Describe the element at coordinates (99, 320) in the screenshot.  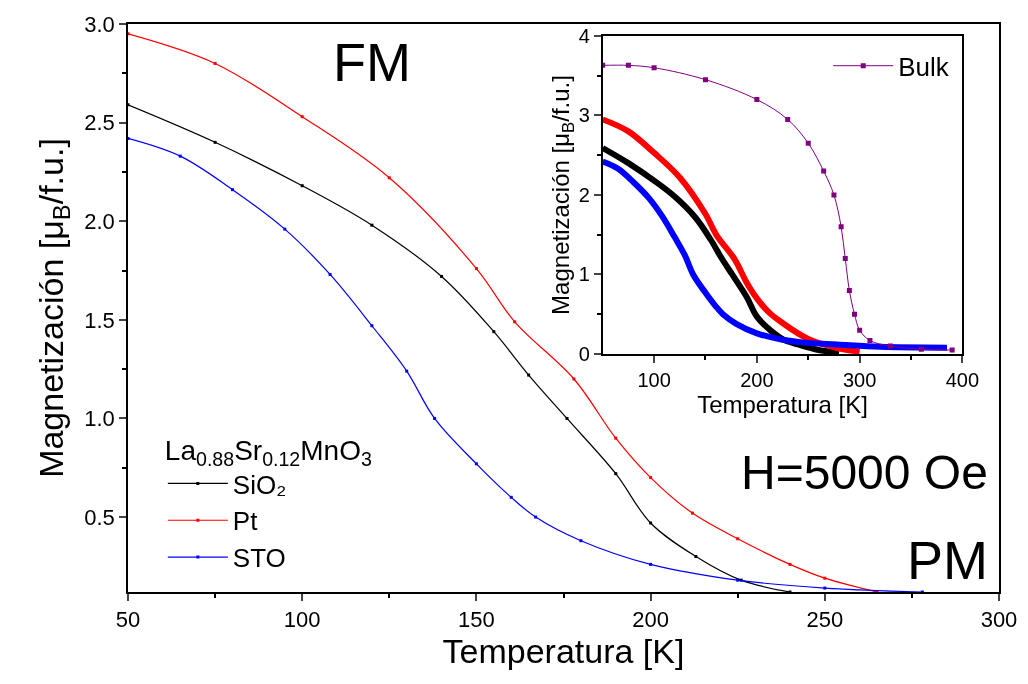
I see `y-tick-label: 1.5` at that location.